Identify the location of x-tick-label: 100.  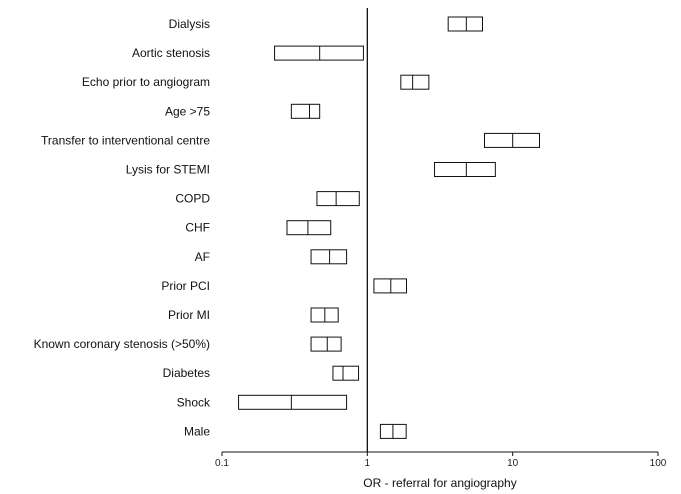
(658, 463).